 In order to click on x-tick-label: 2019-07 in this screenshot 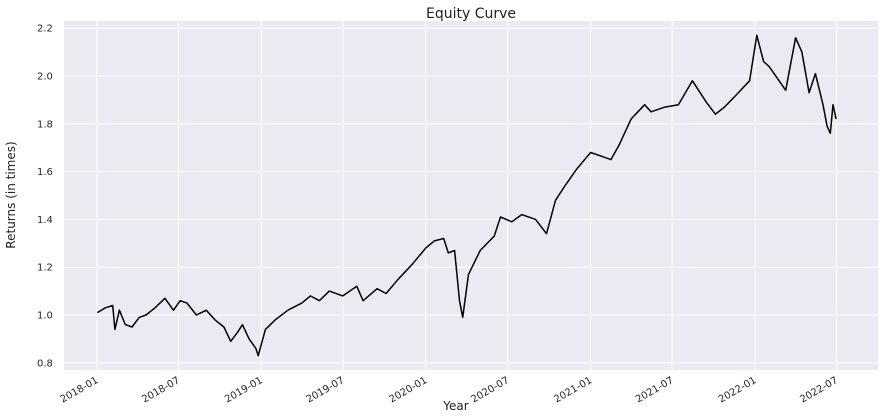, I will do `click(326, 390)`.